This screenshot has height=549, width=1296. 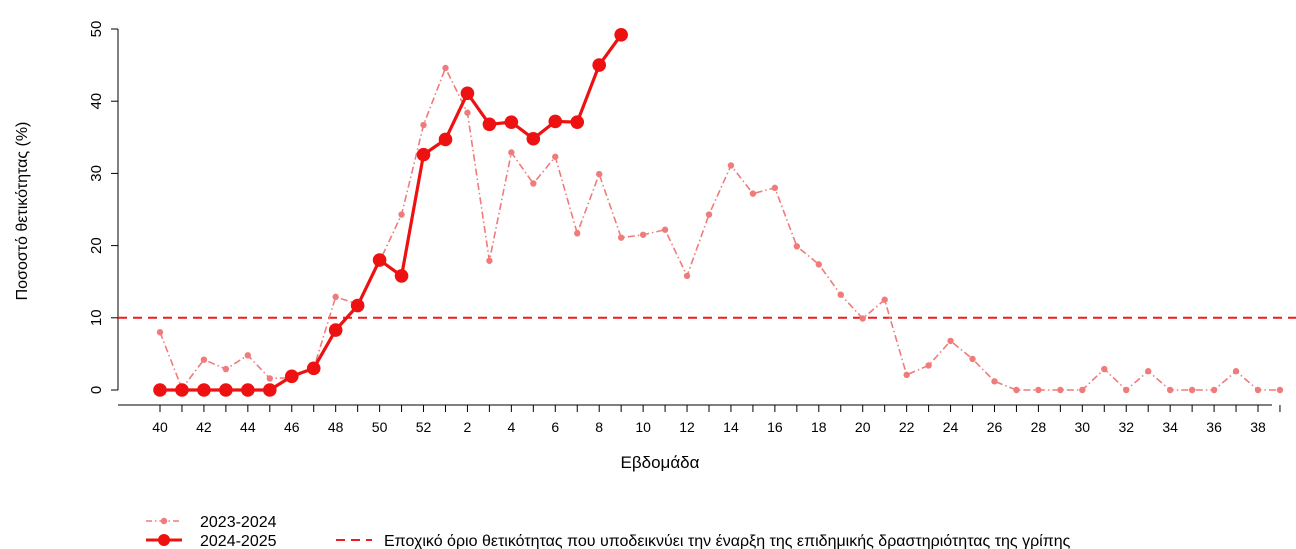 What do you see at coordinates (687, 427) in the screenshot?
I see `x-tick-label: 12` at bounding box center [687, 427].